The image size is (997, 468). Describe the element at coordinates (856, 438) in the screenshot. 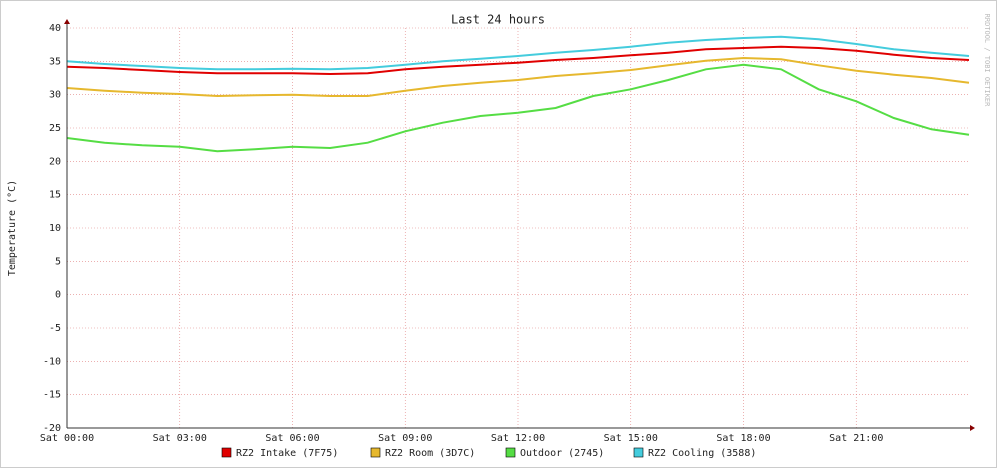

I see `x-tick-label: Sat 21:00` at that location.